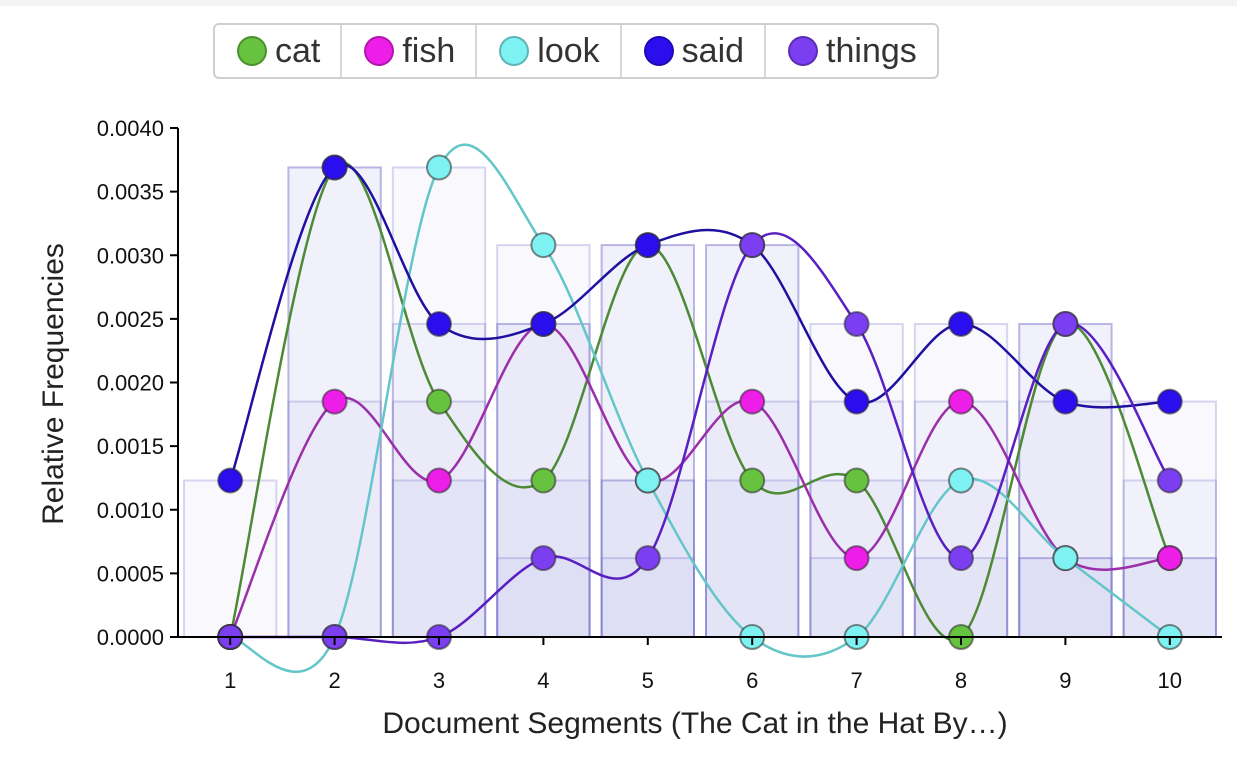 The image size is (1237, 777). I want to click on x-tick-label: 5, so click(648, 680).